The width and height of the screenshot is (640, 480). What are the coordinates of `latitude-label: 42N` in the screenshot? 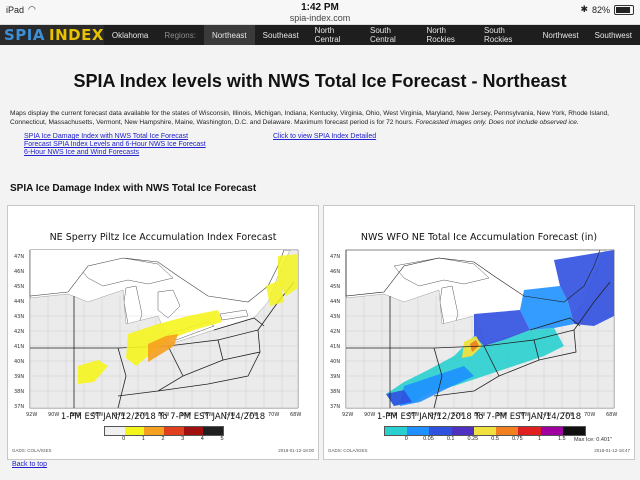 It's located at (19, 332).